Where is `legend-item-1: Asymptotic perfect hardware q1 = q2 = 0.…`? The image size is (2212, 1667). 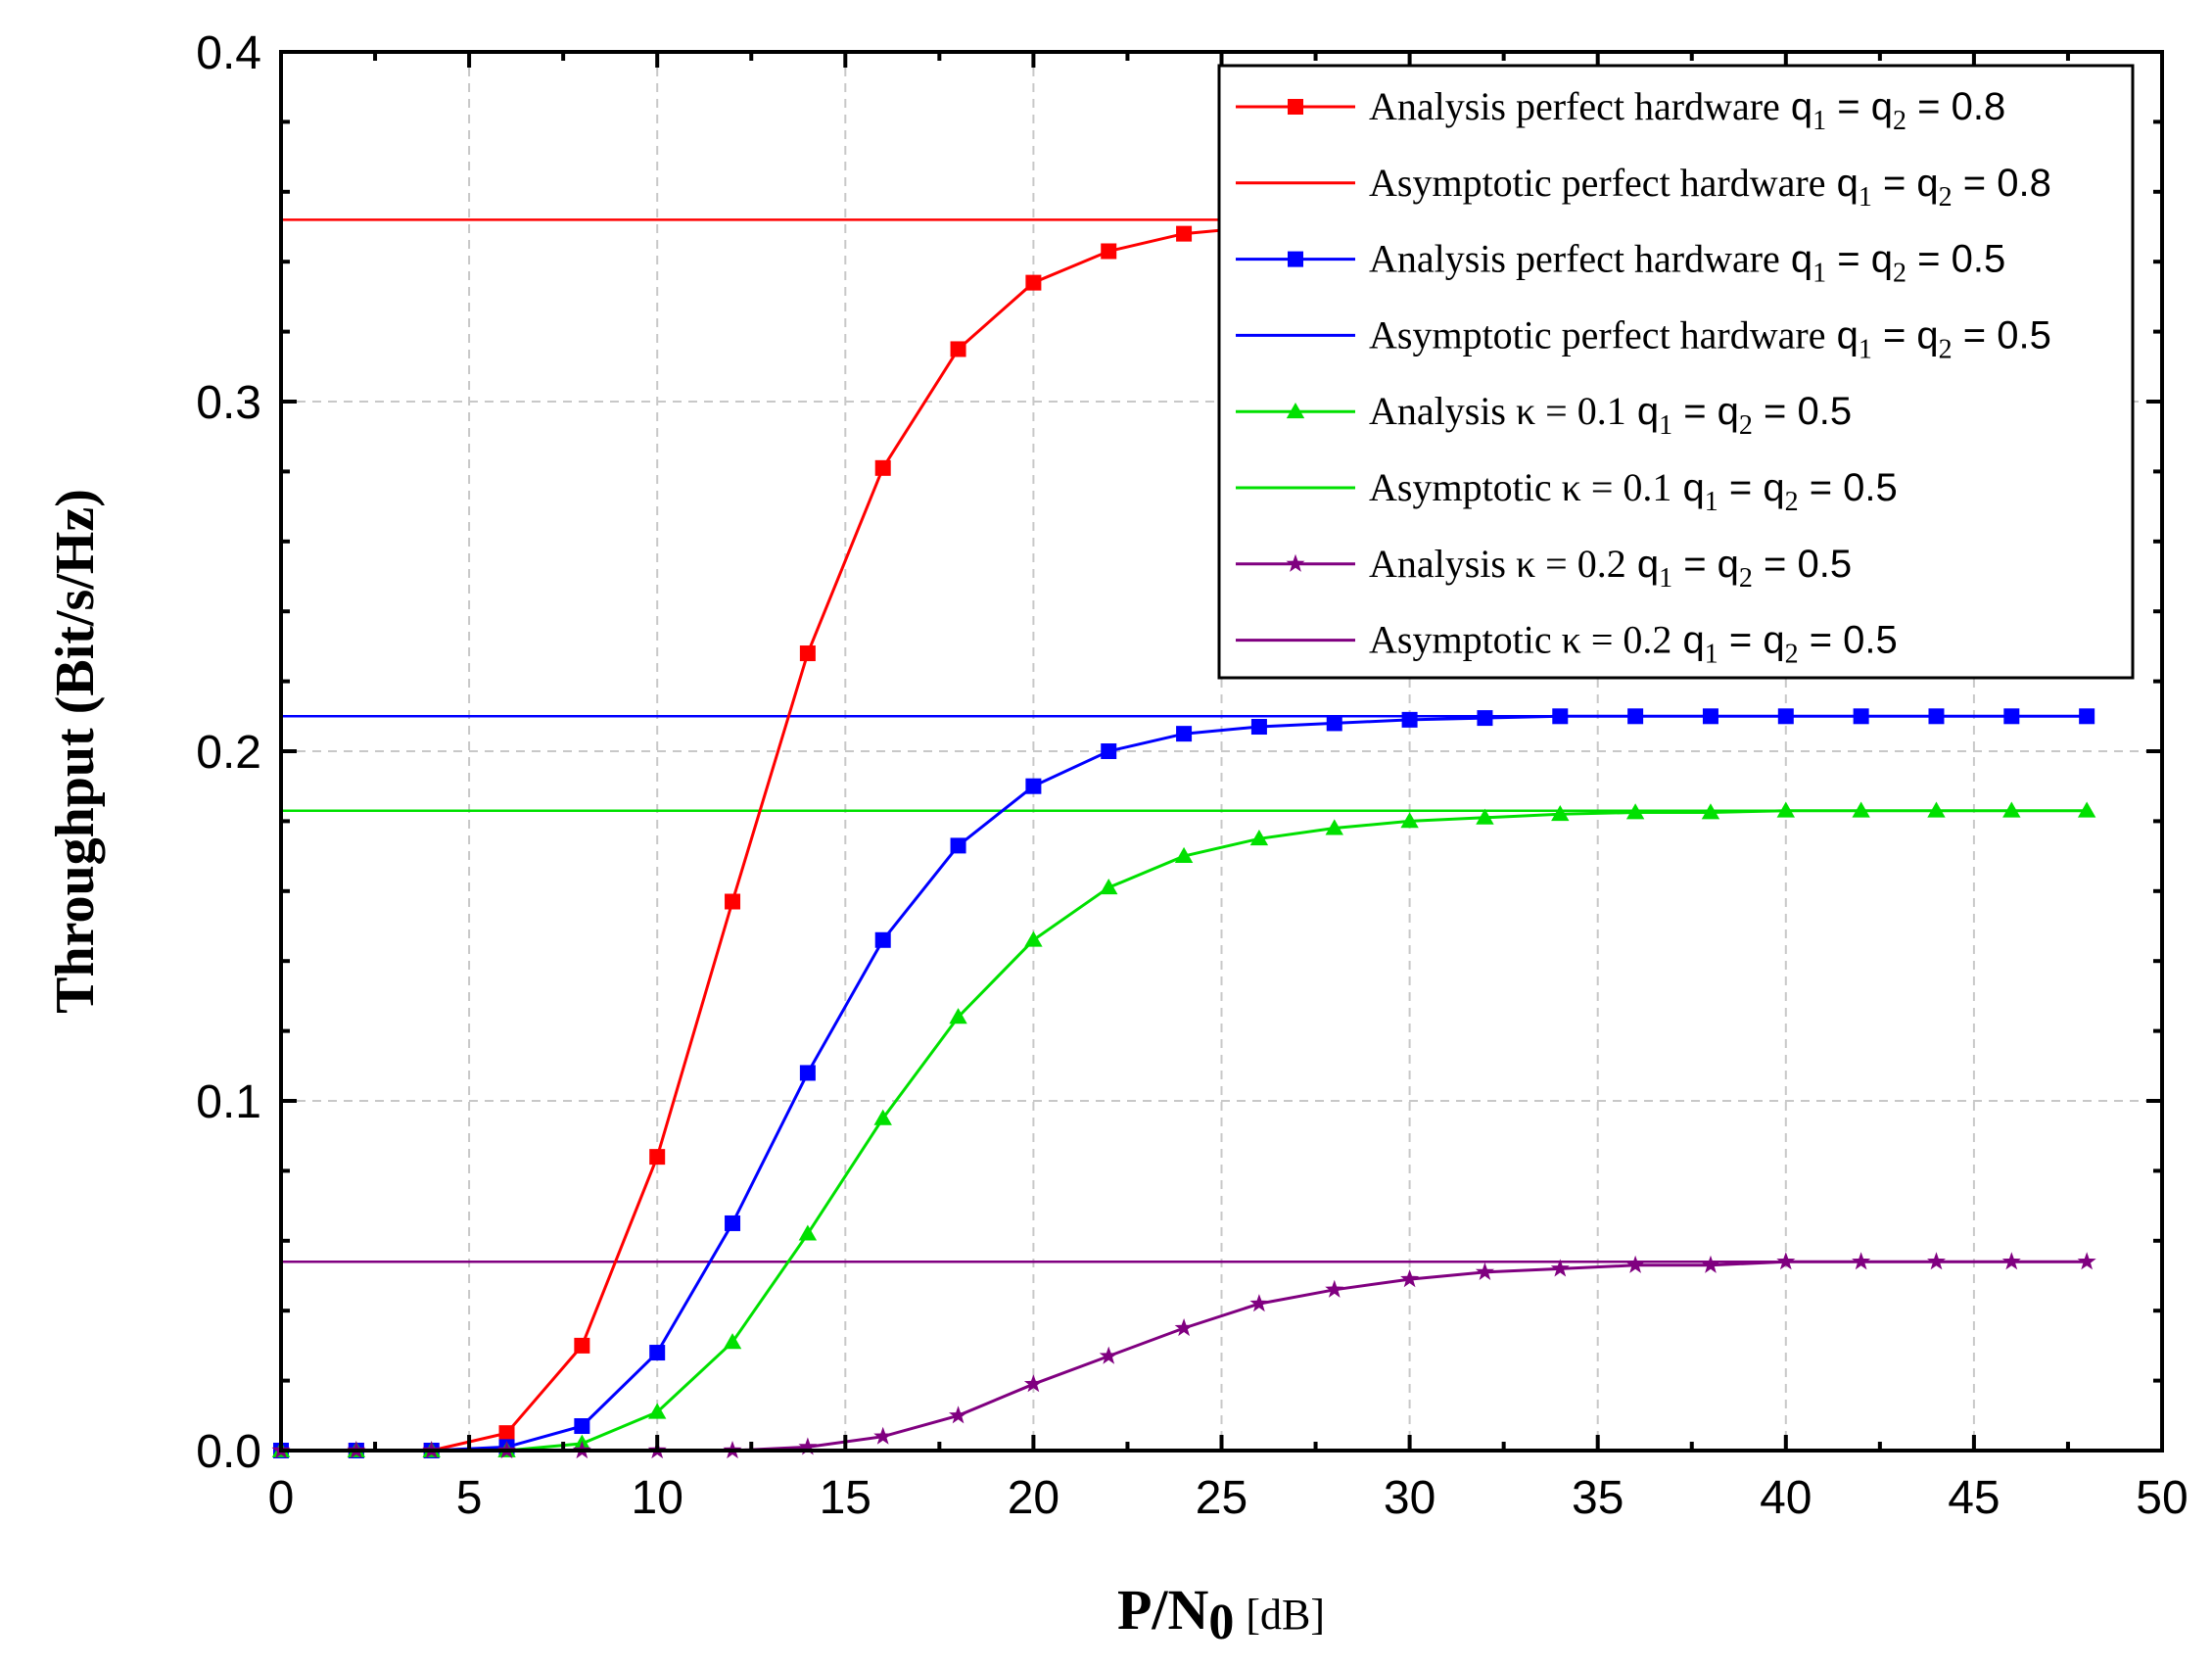
legend-item-1: Asymptotic perfect hardware q1 = q2 = 0.… is located at coordinates (1643, 187).